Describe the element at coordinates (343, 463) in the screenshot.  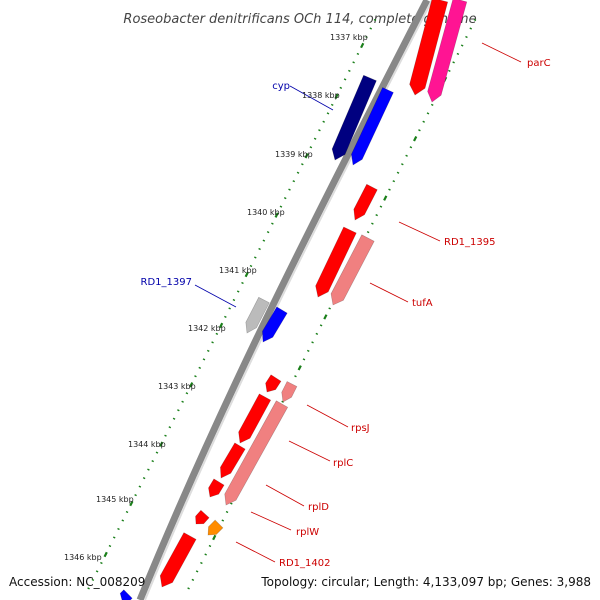
I see `gene-label-6: rplC` at that location.